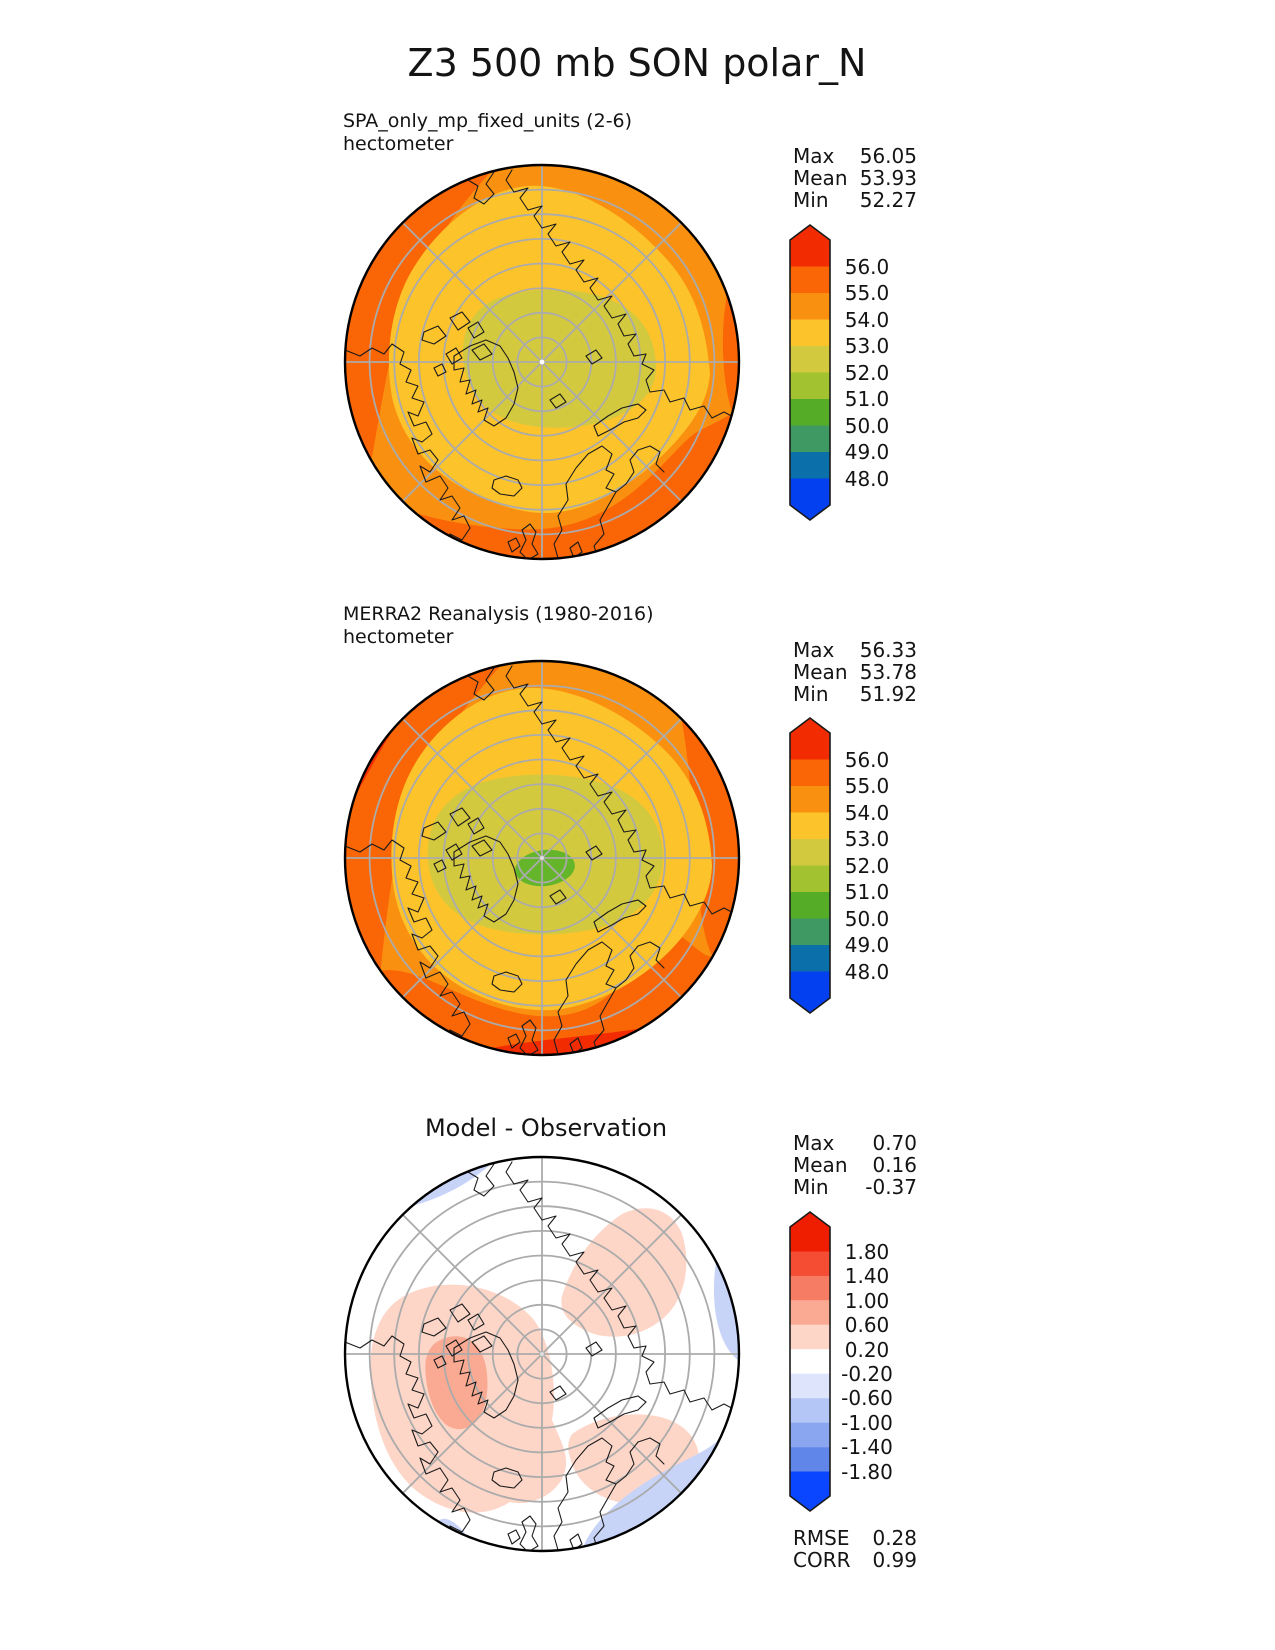 This screenshot has height=1650, width=1275. What do you see at coordinates (888, 650) in the screenshot?
I see `panel2-max-value: 56.33` at bounding box center [888, 650].